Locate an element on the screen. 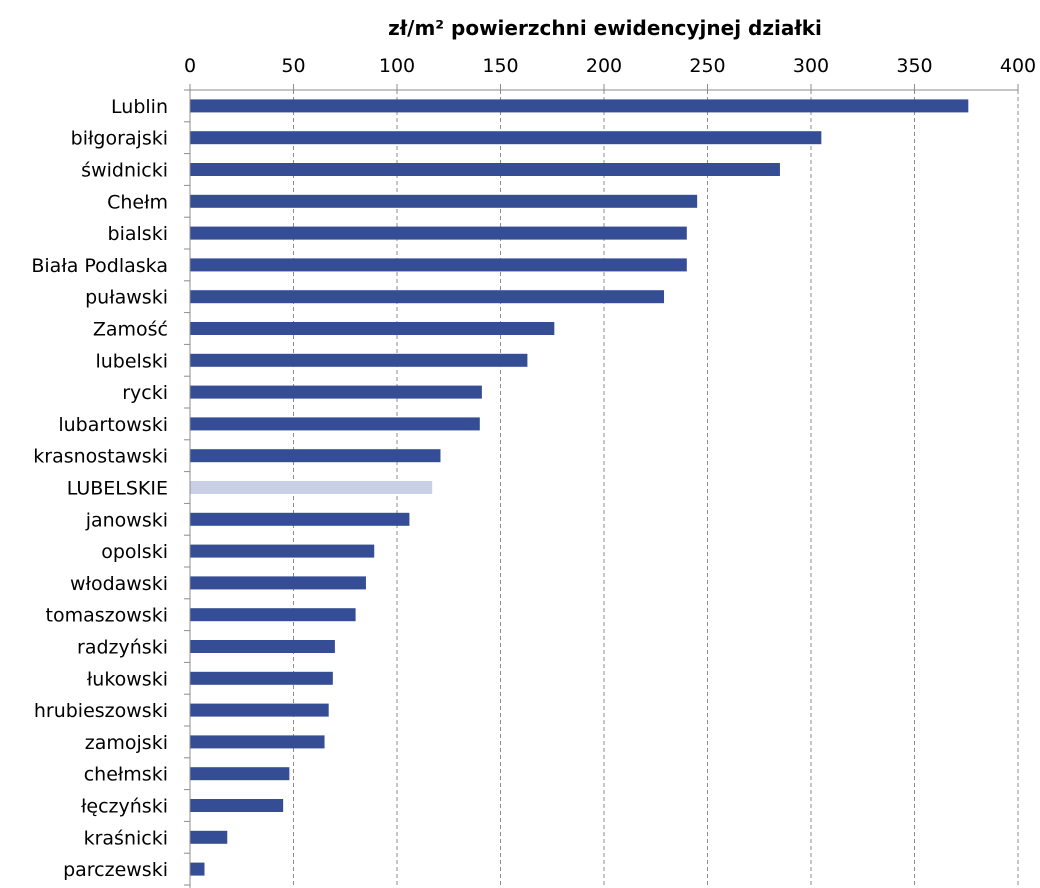 The image size is (1040, 888). category-label: LUBELSKIE is located at coordinates (117, 489).